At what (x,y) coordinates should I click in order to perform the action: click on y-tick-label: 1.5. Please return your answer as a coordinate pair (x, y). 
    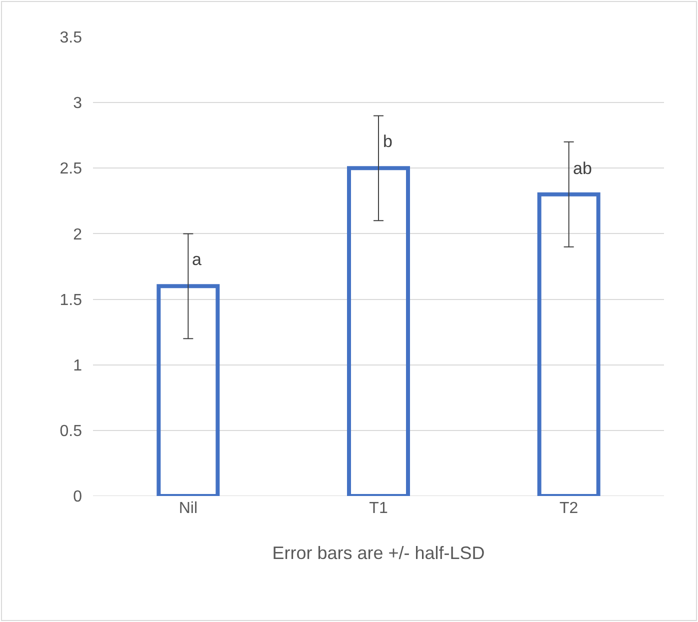
    Looking at the image, I should click on (71, 300).